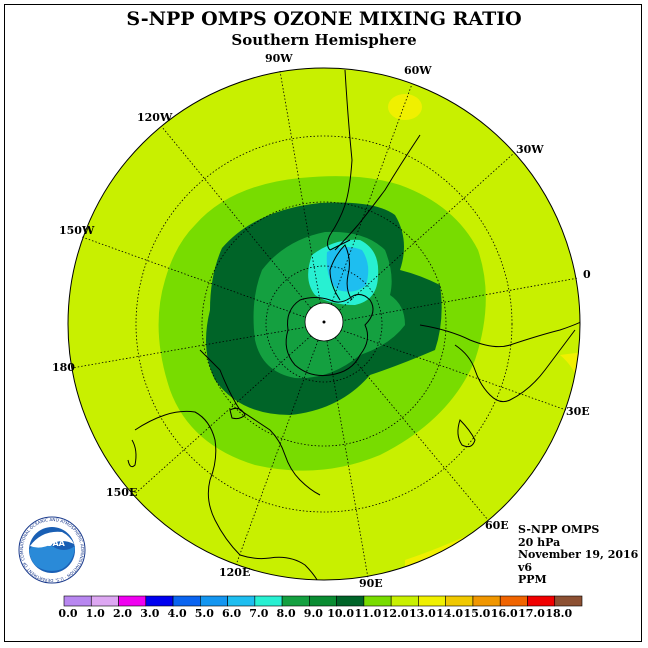 The width and height of the screenshot is (648, 648). Describe the element at coordinates (418, 70) in the screenshot. I see `lon-label-60w: 60W` at that location.